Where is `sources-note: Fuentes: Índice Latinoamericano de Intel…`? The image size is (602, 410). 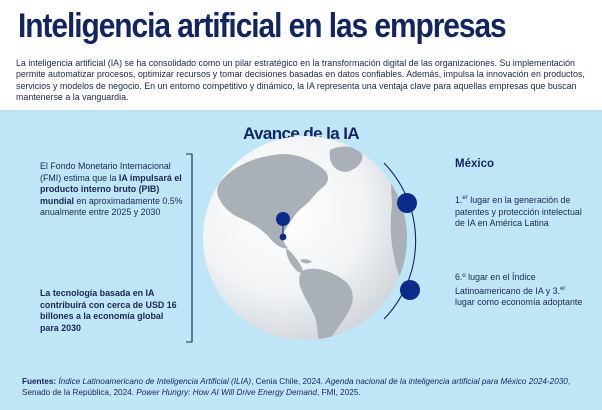 sources-note: Fuentes: Índice Latinoamericano de Intel… is located at coordinates (296, 387).